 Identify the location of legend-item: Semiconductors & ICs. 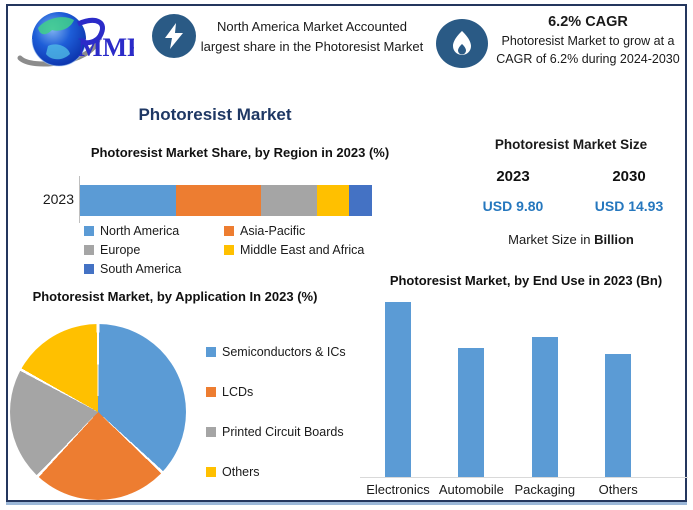
(276, 352).